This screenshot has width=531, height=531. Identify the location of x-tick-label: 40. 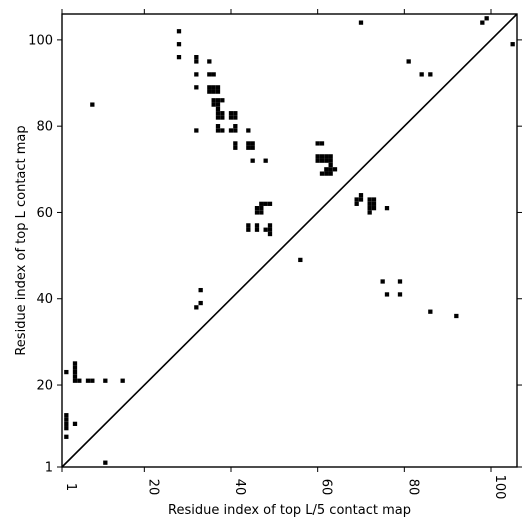
(239, 487).